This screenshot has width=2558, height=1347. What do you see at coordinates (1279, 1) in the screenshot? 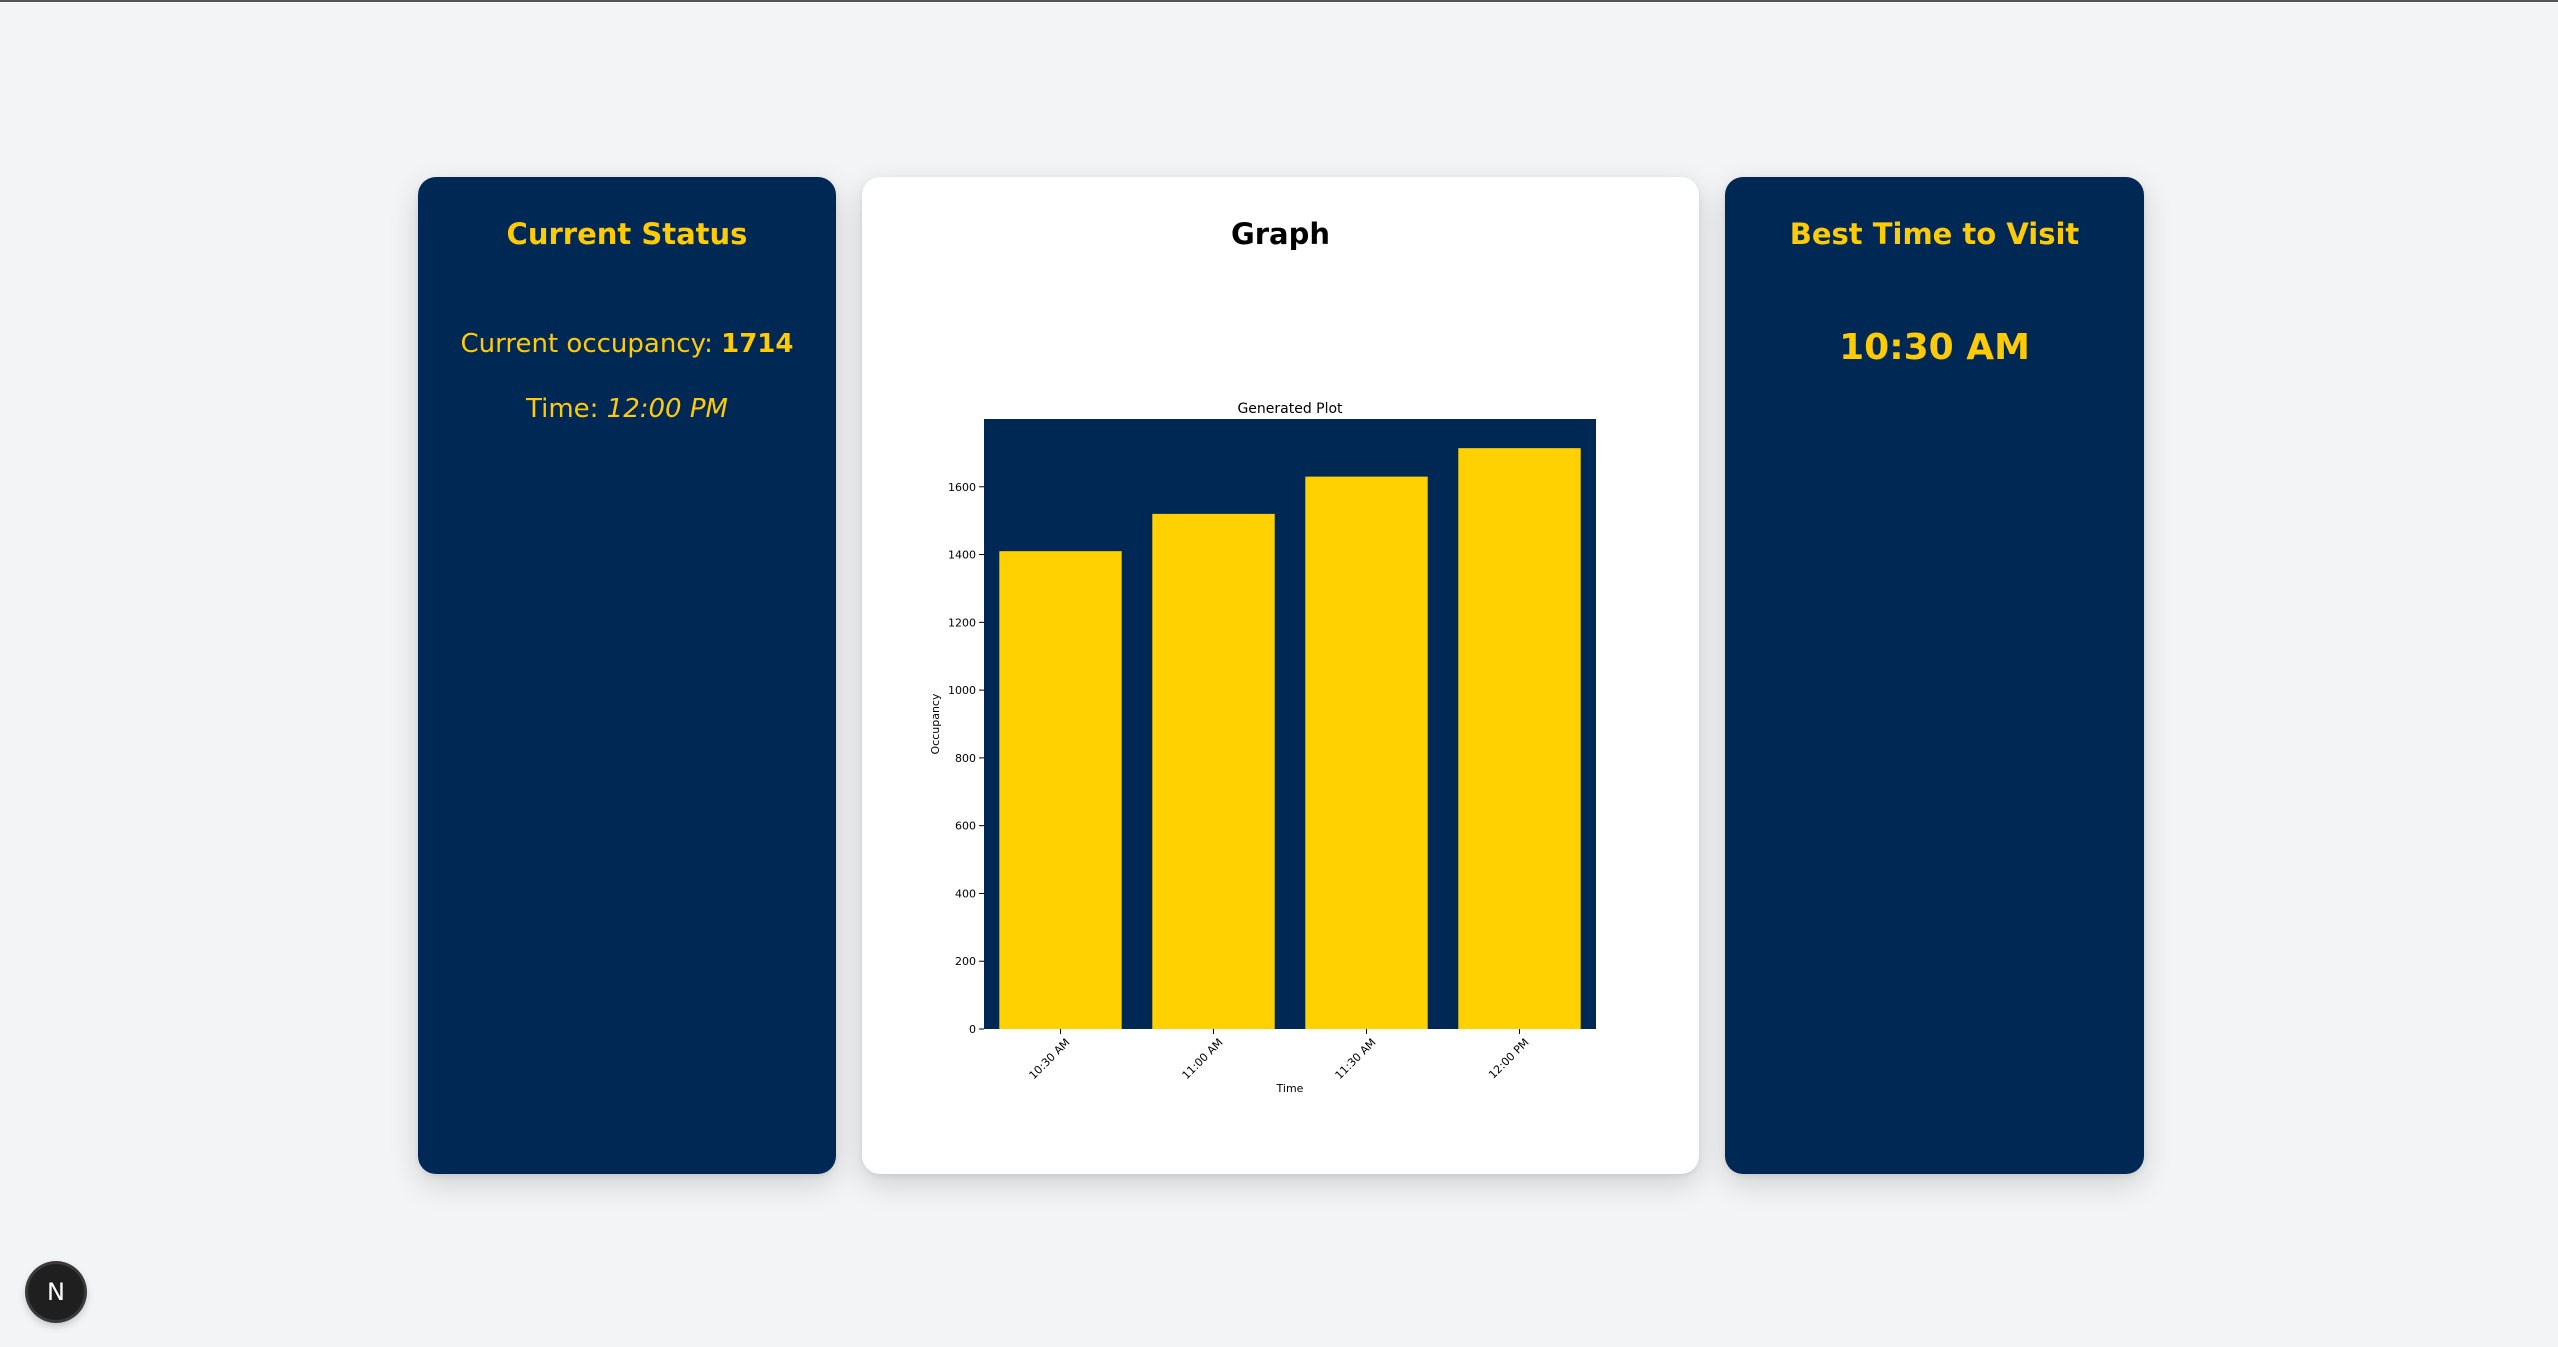
I see `top-border` at bounding box center [1279, 1].